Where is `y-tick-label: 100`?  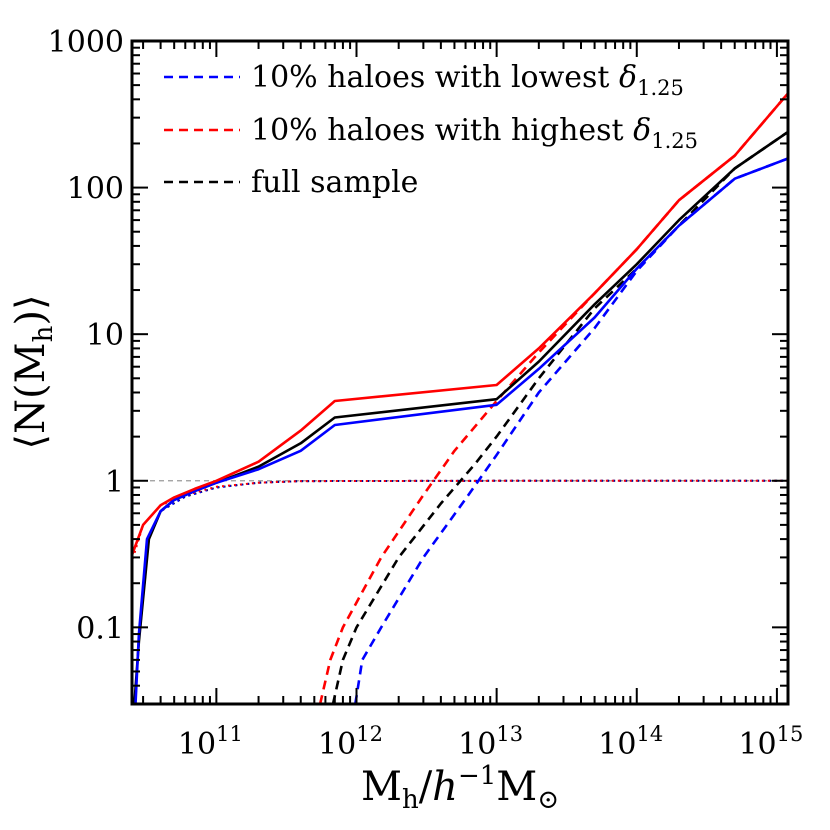 y-tick-label: 100 is located at coordinates (95, 189).